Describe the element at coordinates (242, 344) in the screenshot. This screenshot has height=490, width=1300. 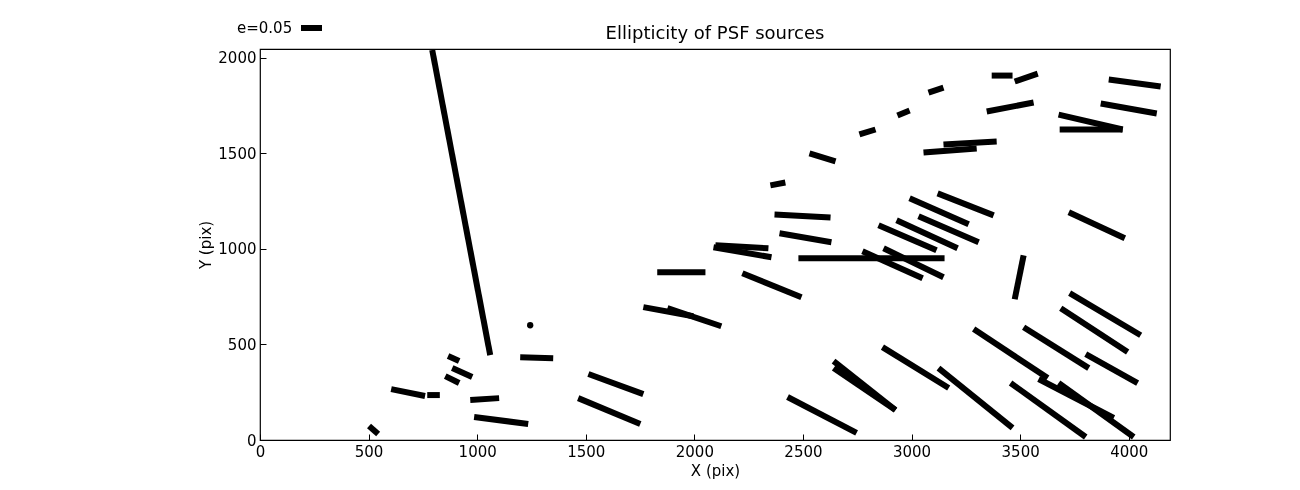
I see `y-tick-label: 500` at that location.